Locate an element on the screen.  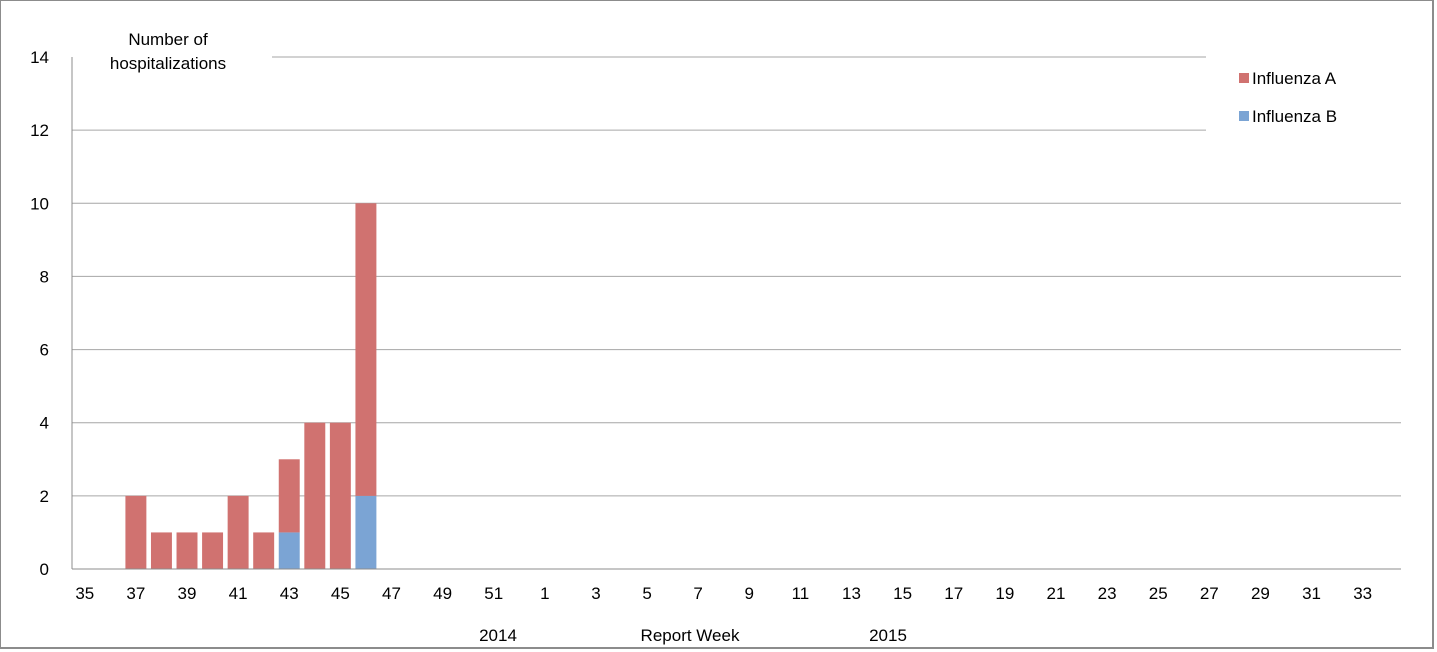
y-axis-title-line-1: Number of is located at coordinates (168, 39).